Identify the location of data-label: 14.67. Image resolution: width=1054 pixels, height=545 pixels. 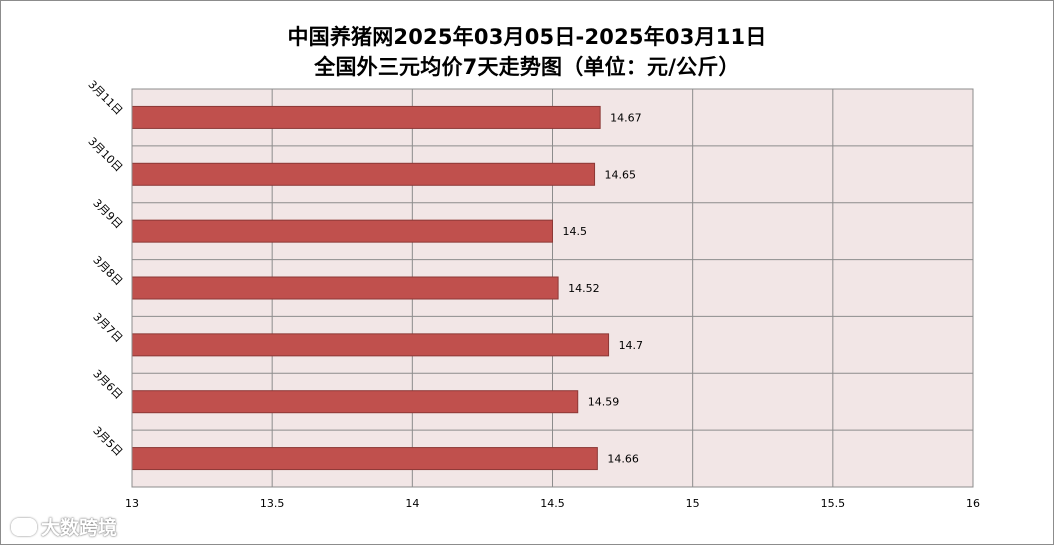
(626, 117).